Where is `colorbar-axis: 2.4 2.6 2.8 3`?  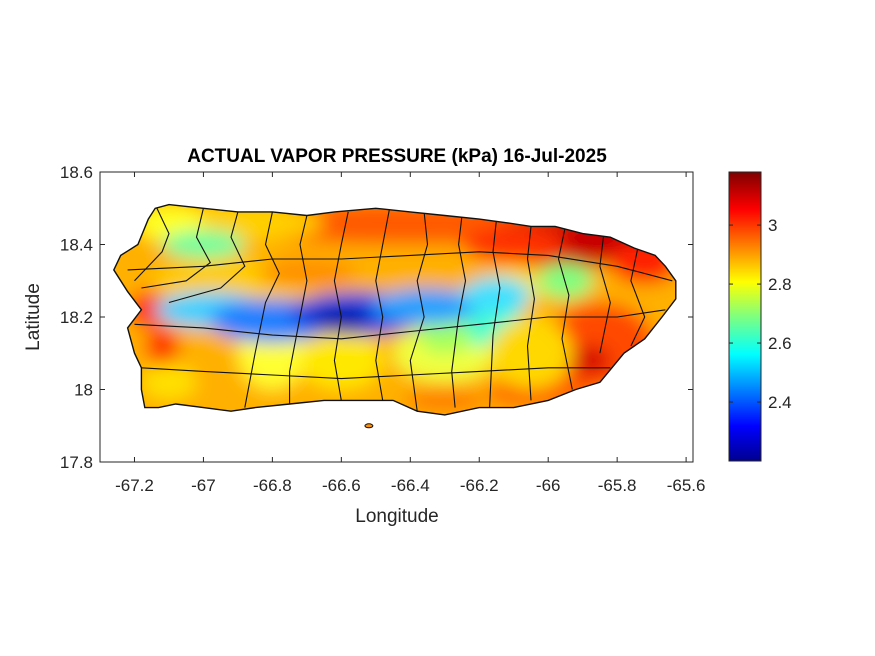 colorbar-axis: 2.4 2.6 2.8 3 is located at coordinates (760, 314).